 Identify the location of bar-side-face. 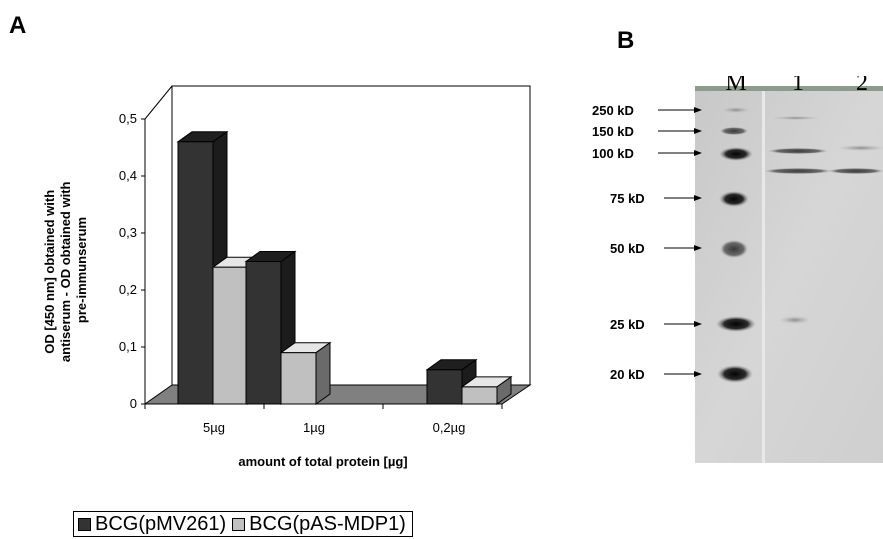
(323, 373).